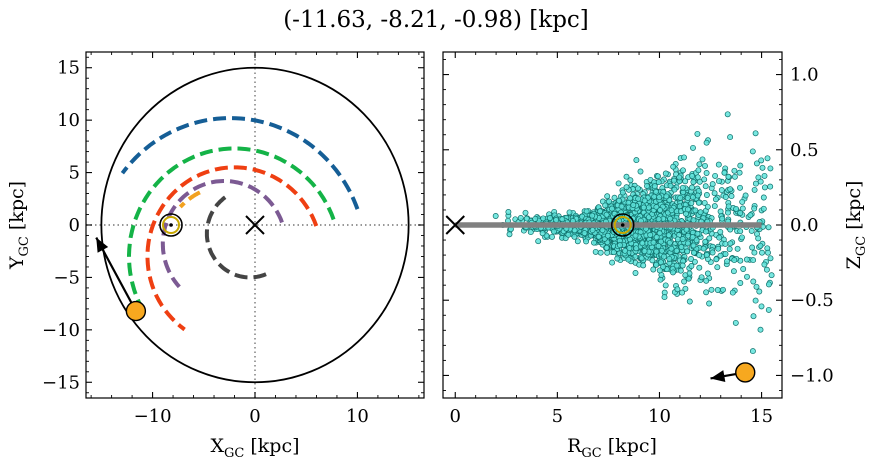  I want to click on rz-x-label-main: R, so click(574, 446).